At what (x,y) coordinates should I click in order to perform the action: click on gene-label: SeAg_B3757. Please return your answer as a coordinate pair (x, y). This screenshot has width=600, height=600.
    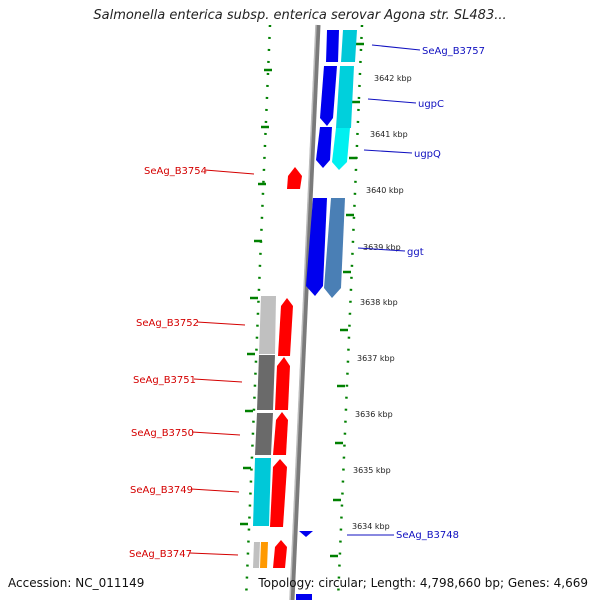
    Looking at the image, I should click on (453, 51).